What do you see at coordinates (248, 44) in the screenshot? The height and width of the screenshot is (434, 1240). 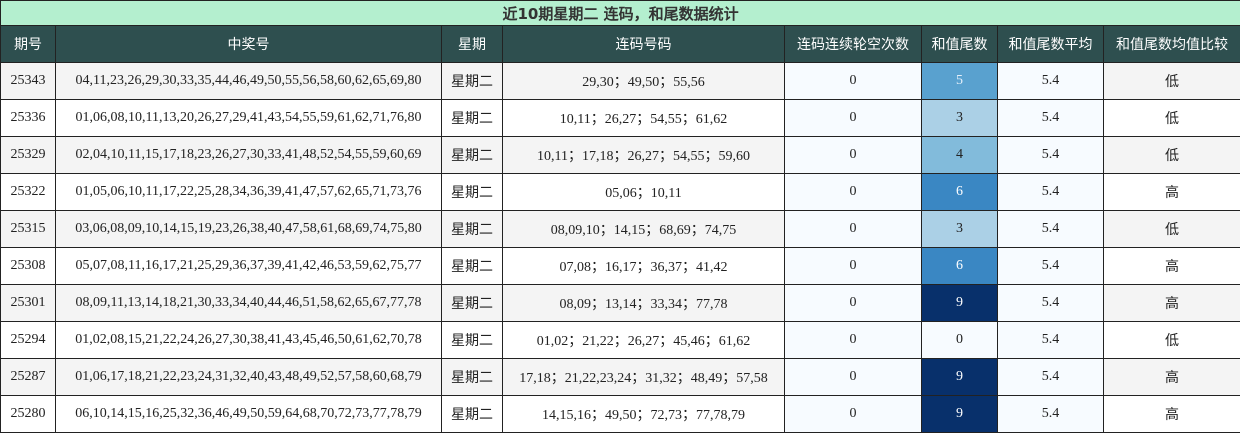 I see `header-numbers: 中奖号` at bounding box center [248, 44].